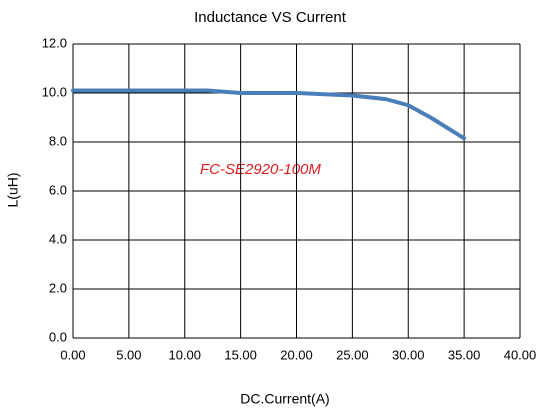 Image resolution: width=542 pixels, height=411 pixels. What do you see at coordinates (72, 354) in the screenshot?
I see `x-tick-label: 0.00` at bounding box center [72, 354].